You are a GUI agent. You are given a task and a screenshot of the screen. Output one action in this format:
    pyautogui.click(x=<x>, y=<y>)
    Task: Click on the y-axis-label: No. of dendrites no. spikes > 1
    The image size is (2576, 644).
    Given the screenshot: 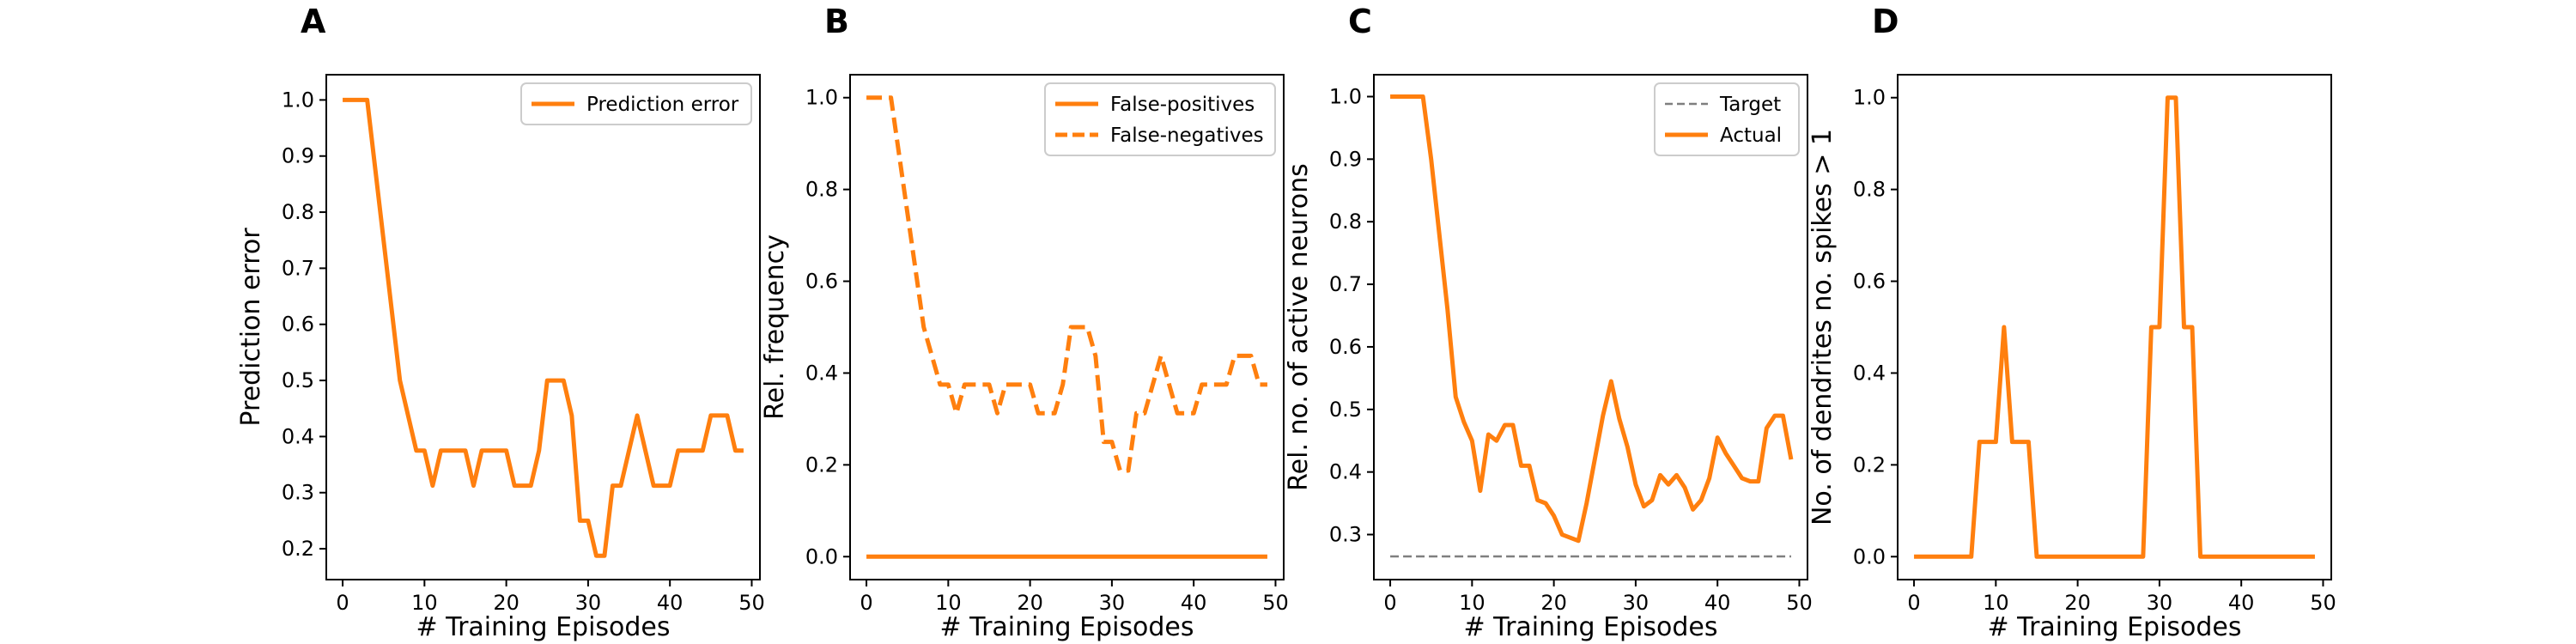 What is the action you would take?
    pyautogui.click(x=1822, y=327)
    